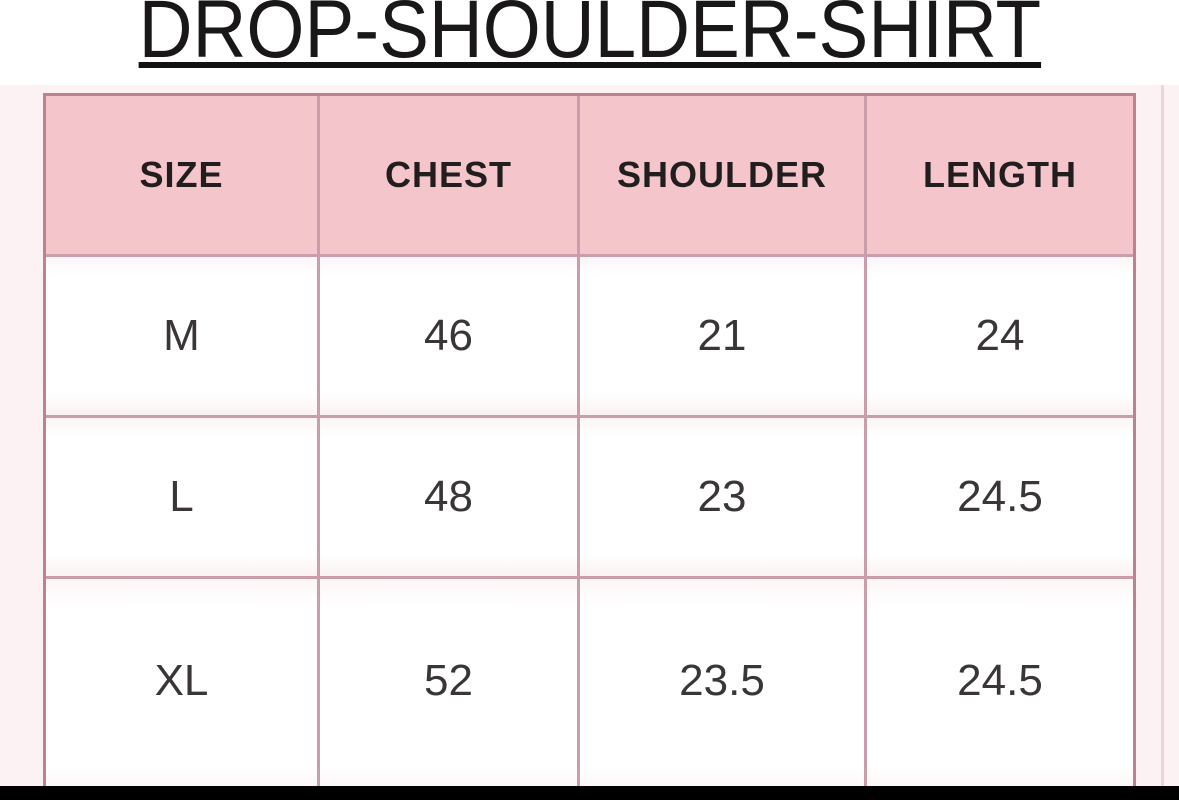  Describe the element at coordinates (448, 497) in the screenshot. I see `cell-chest-l: 48` at that location.